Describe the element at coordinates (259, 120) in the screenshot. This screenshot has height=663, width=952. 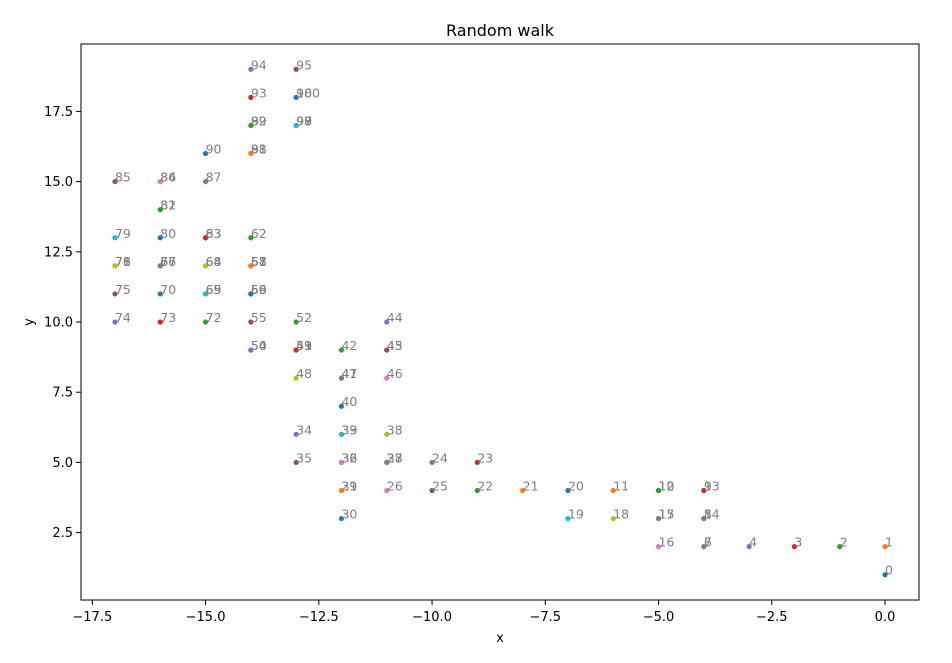
I see `point-label-89: 89` at that location.